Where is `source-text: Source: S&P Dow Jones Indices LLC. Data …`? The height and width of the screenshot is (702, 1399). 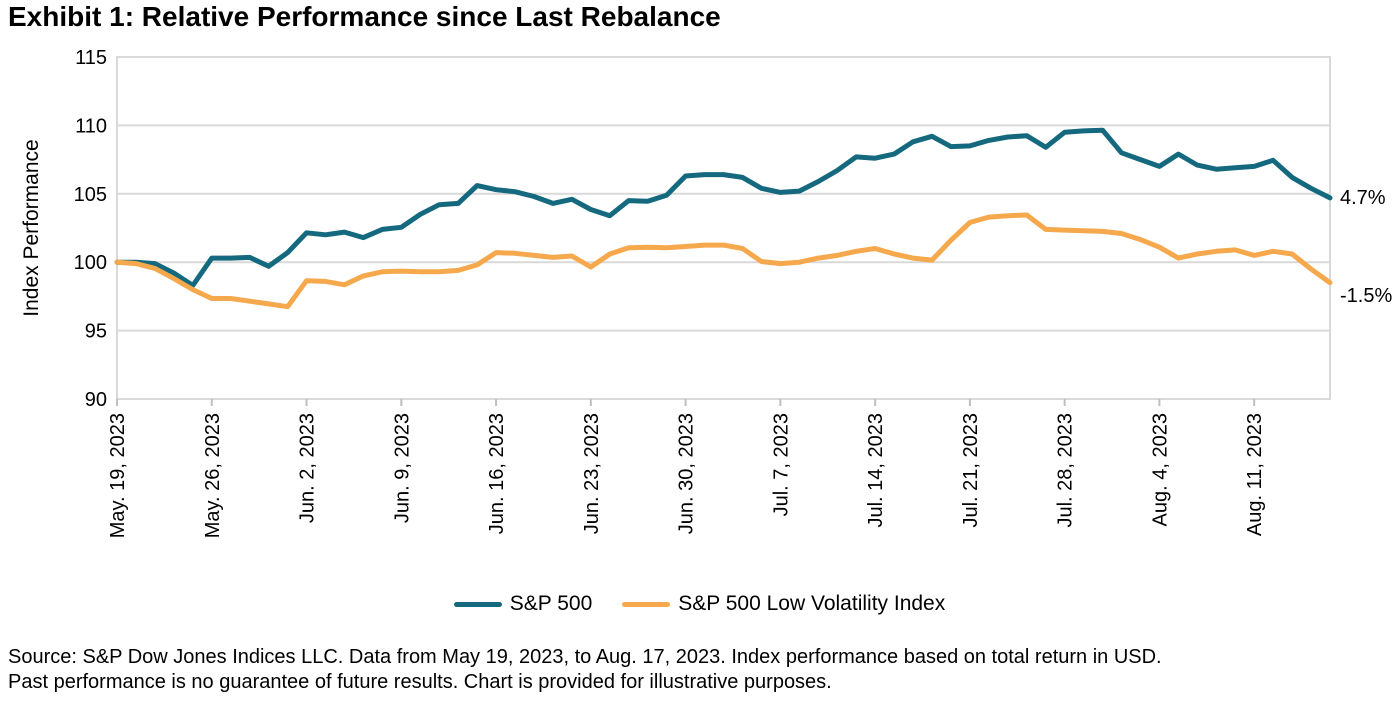 source-text: Source: S&P Dow Jones Indices LLC. Data … is located at coordinates (702, 670).